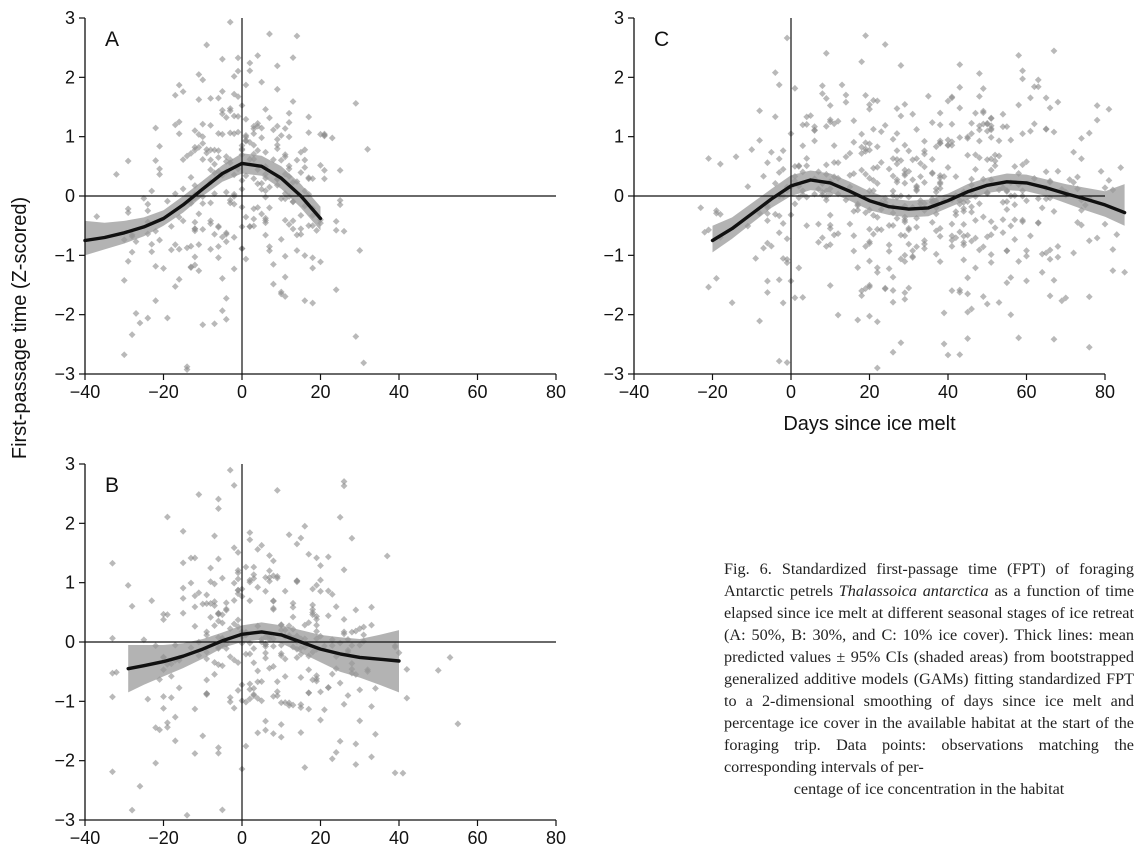  I want to click on y-tick-label: 1, so click(70, 137).